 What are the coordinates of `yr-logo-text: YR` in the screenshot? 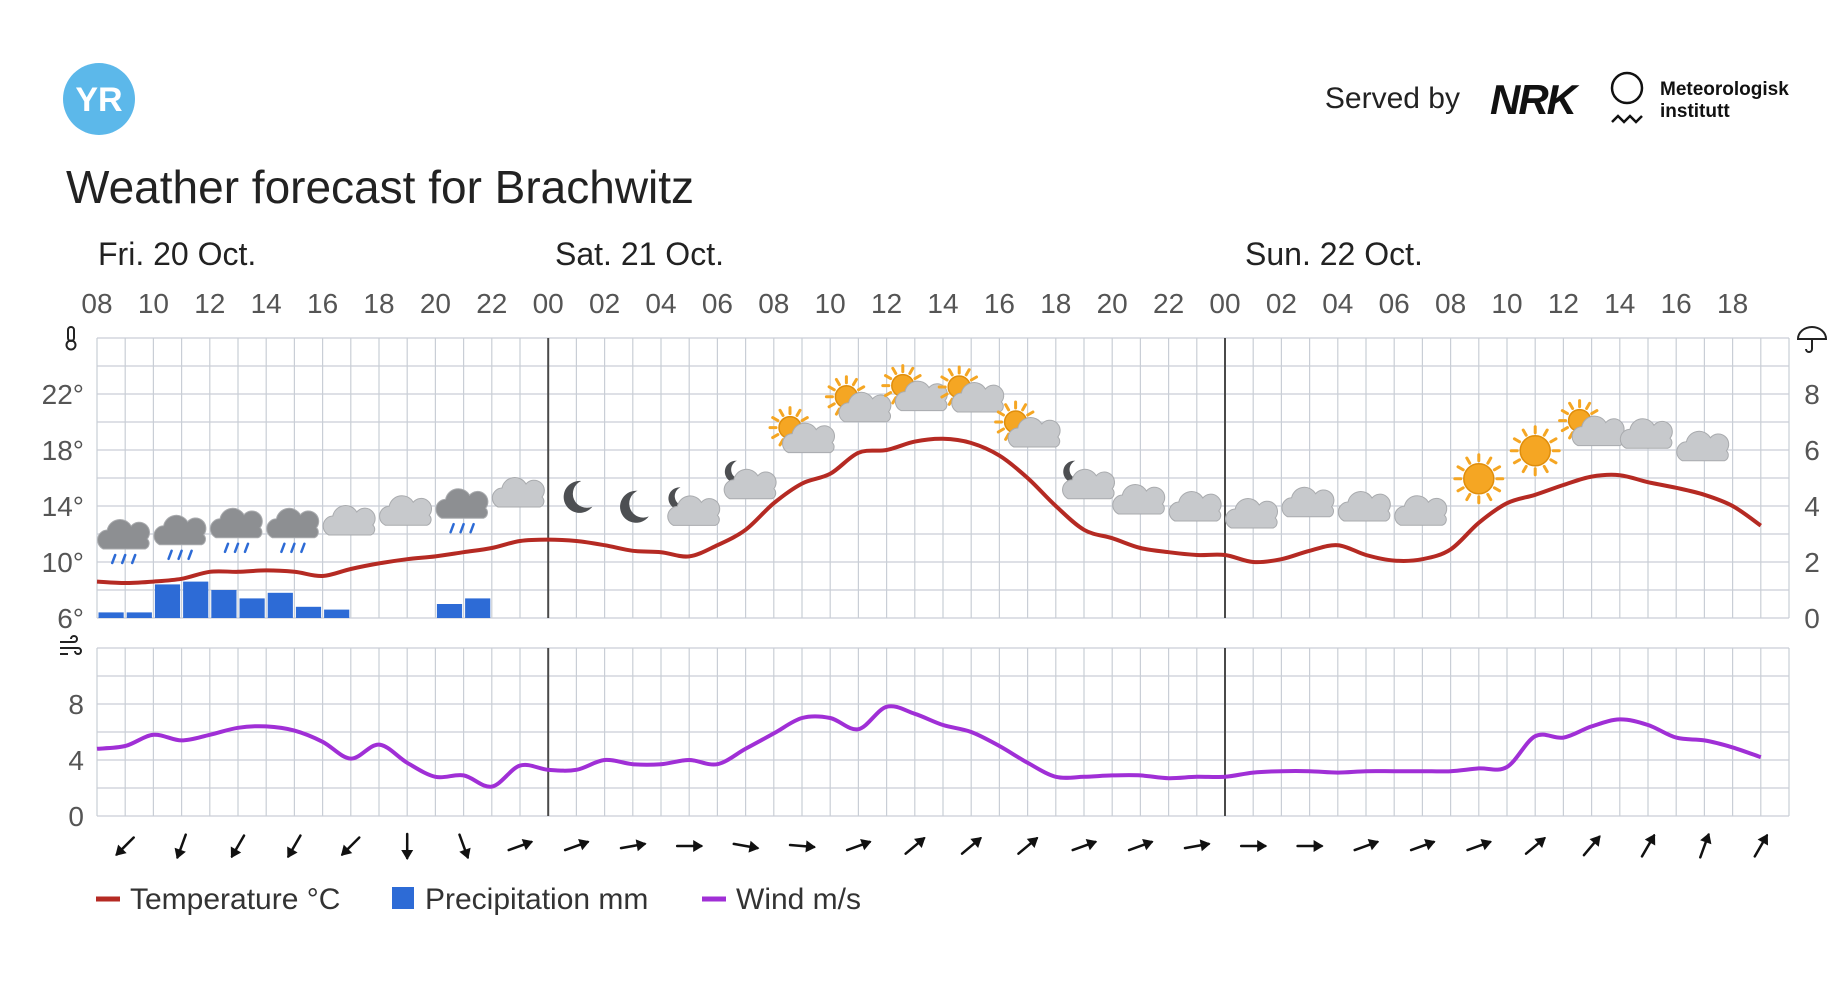 It's located at (98, 100).